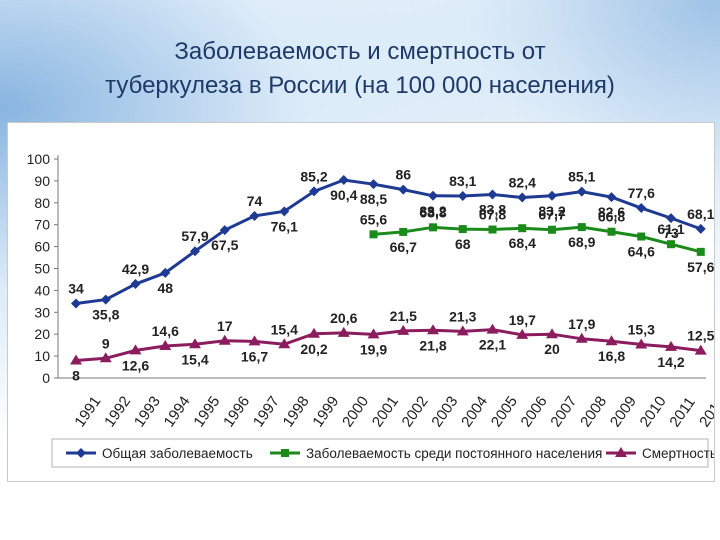  What do you see at coordinates (705, 411) in the screenshot?
I see `x-tick-label: 2012` at bounding box center [705, 411].